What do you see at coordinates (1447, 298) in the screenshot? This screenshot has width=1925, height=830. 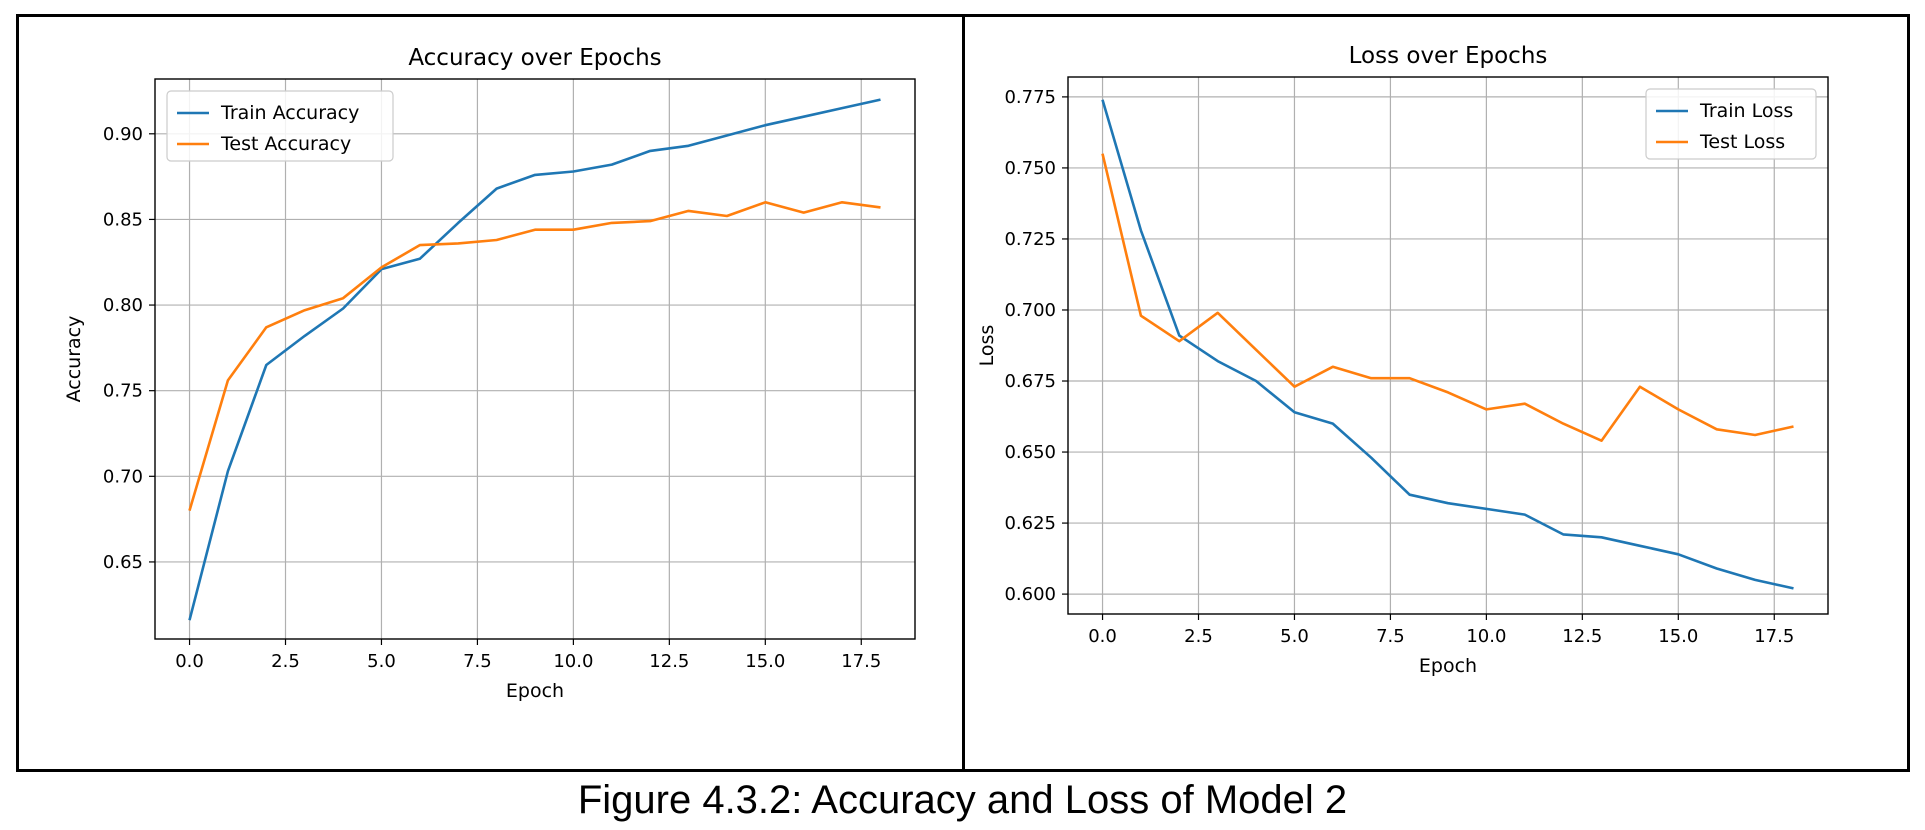 I see `loss-series-test-loss` at bounding box center [1447, 298].